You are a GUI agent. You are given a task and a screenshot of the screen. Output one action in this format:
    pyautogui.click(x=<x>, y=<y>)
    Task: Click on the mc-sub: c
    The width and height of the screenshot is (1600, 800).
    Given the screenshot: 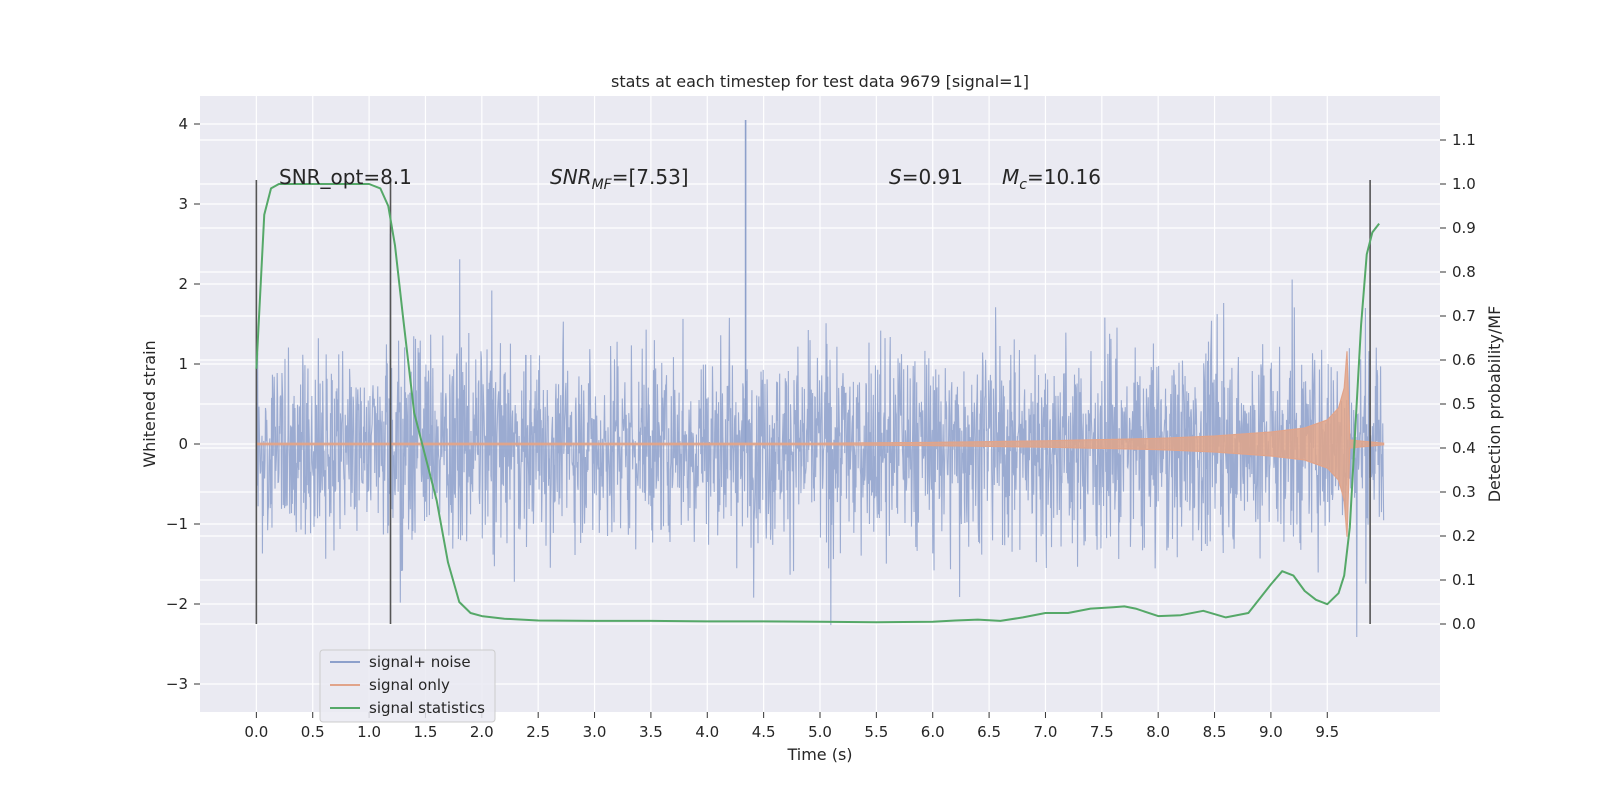 What is the action you would take?
    pyautogui.click(x=1023, y=185)
    